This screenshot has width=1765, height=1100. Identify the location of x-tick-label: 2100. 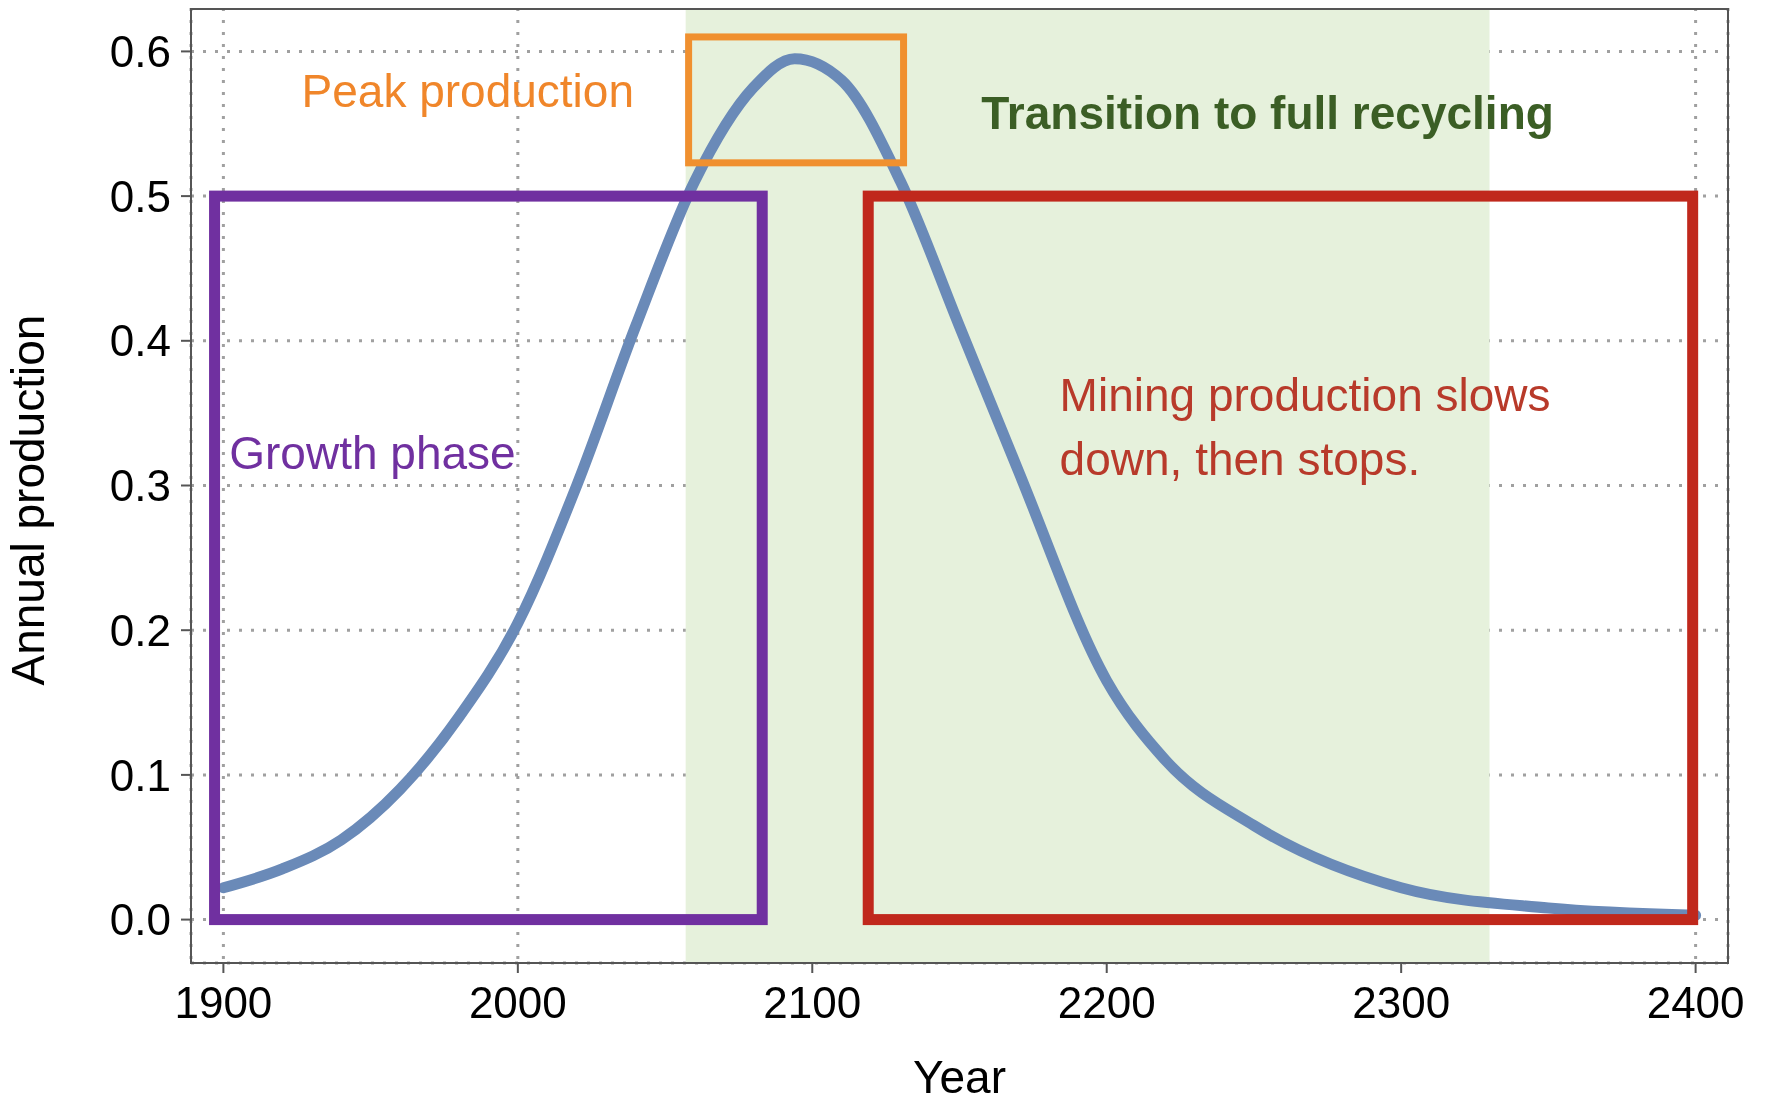
(812, 1003).